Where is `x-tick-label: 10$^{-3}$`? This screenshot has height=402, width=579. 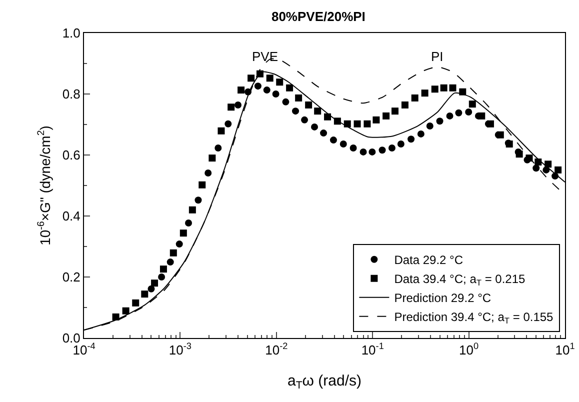 x-tick-label: 10$^{-3}$ is located at coordinates (180, 349).